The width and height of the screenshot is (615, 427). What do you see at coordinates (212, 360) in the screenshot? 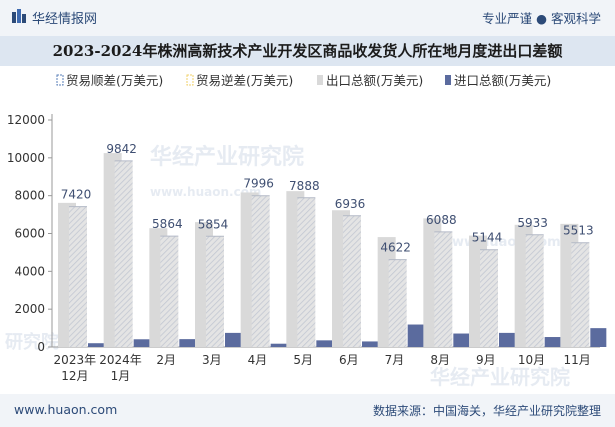
I see `x-tick-label: 3月` at bounding box center [212, 360].